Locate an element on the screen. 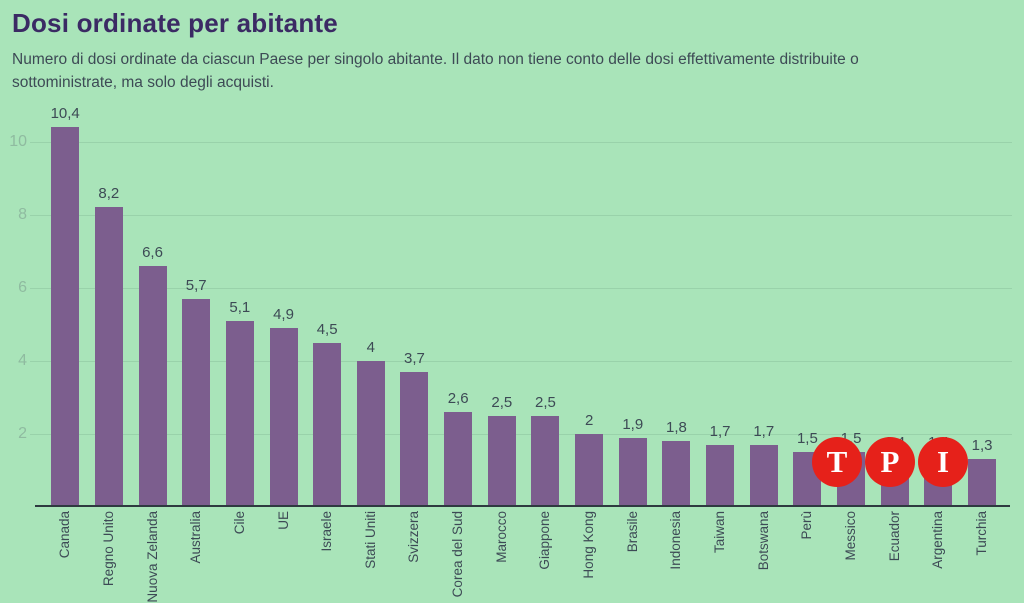 This screenshot has width=1024, height=603. x-axis-tick-label: Marocco is located at coordinates (502, 537).